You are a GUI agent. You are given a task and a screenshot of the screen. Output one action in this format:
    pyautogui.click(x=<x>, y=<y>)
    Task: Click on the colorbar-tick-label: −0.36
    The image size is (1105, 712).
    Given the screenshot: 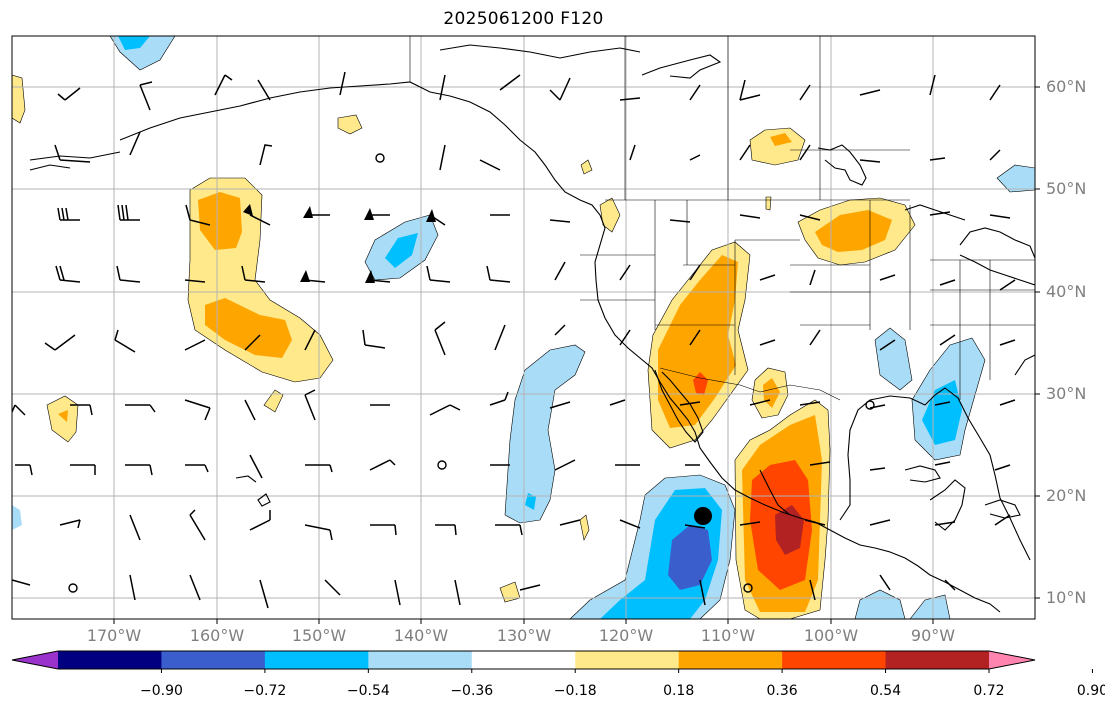 What is the action you would take?
    pyautogui.click(x=472, y=691)
    